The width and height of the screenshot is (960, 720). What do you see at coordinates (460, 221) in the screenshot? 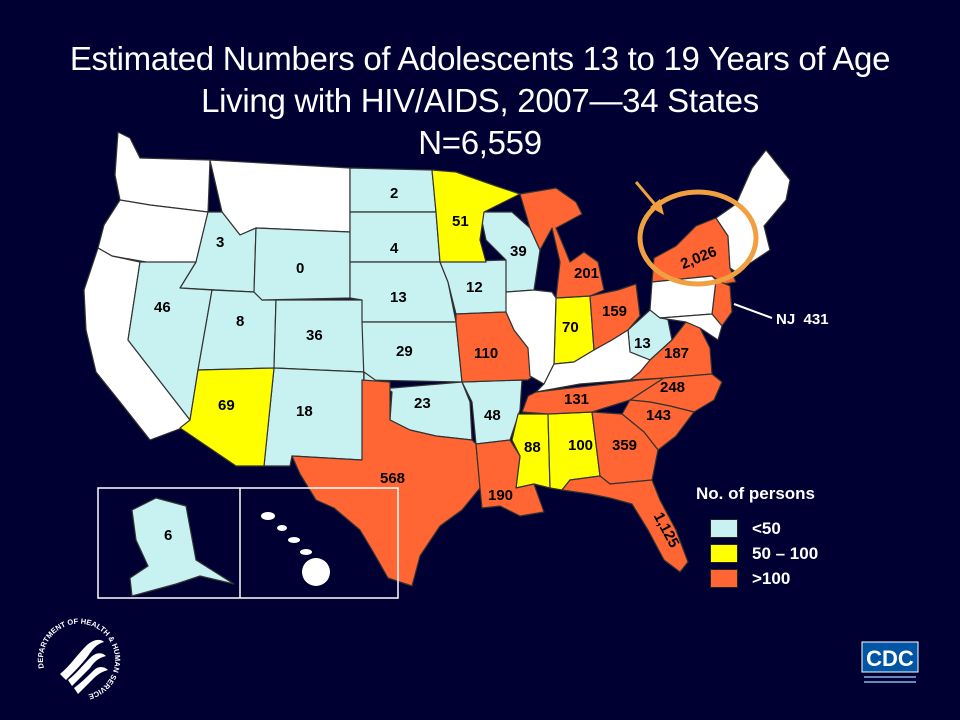
I see `label-minnesota: 51` at bounding box center [460, 221].